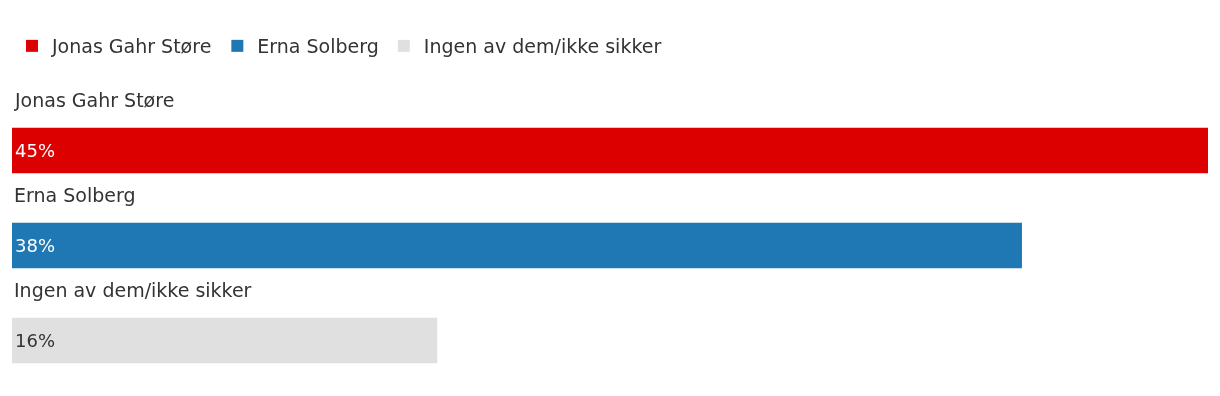 The height and width of the screenshot is (396, 1220). I want to click on data-label: 16%, so click(35, 340).